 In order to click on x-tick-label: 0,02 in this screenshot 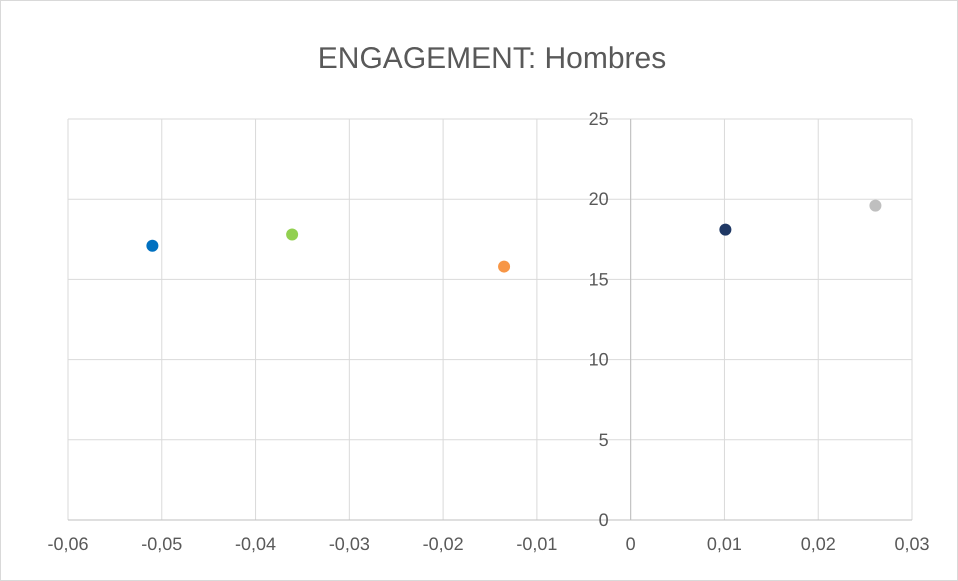, I will do `click(818, 544)`.